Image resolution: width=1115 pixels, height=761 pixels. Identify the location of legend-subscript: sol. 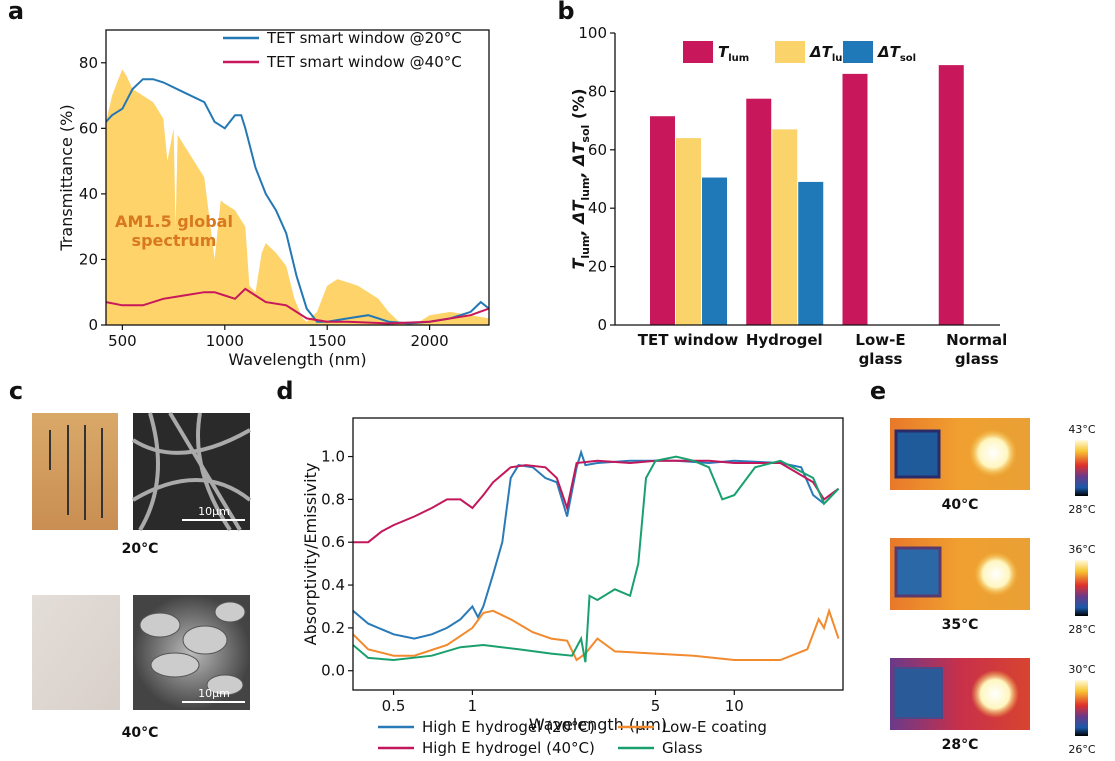
(908, 58).